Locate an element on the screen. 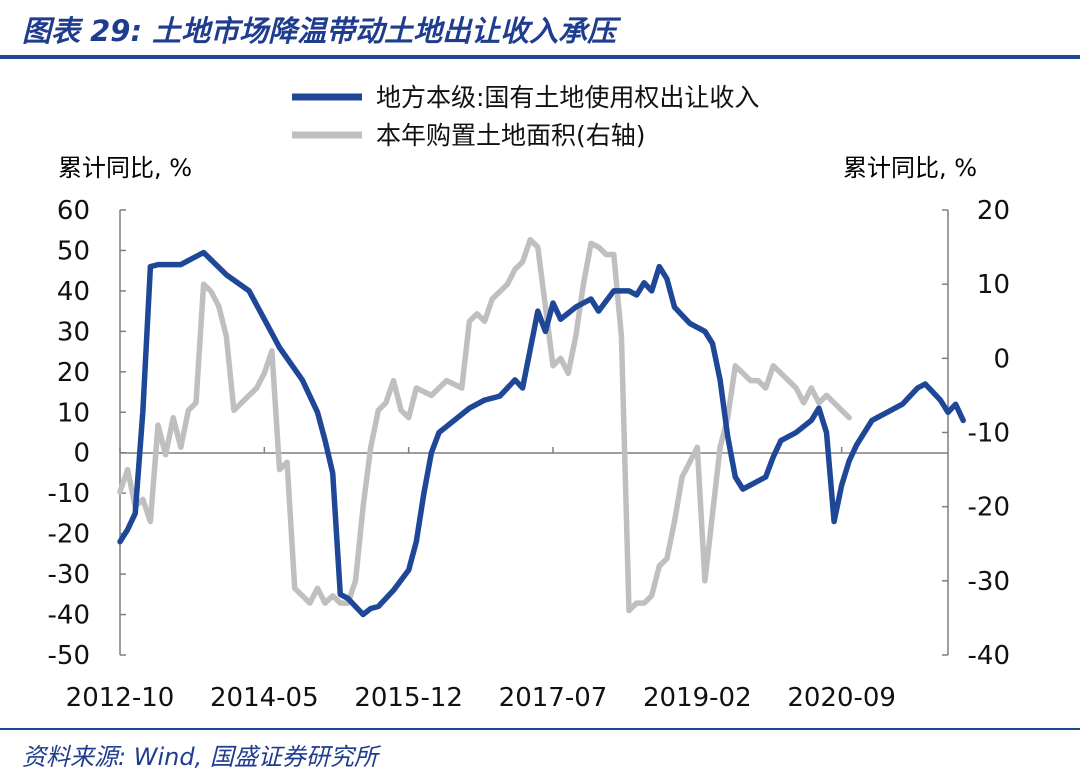 This screenshot has width=1080, height=773. x-tick-label: 2015-12 is located at coordinates (408, 698).